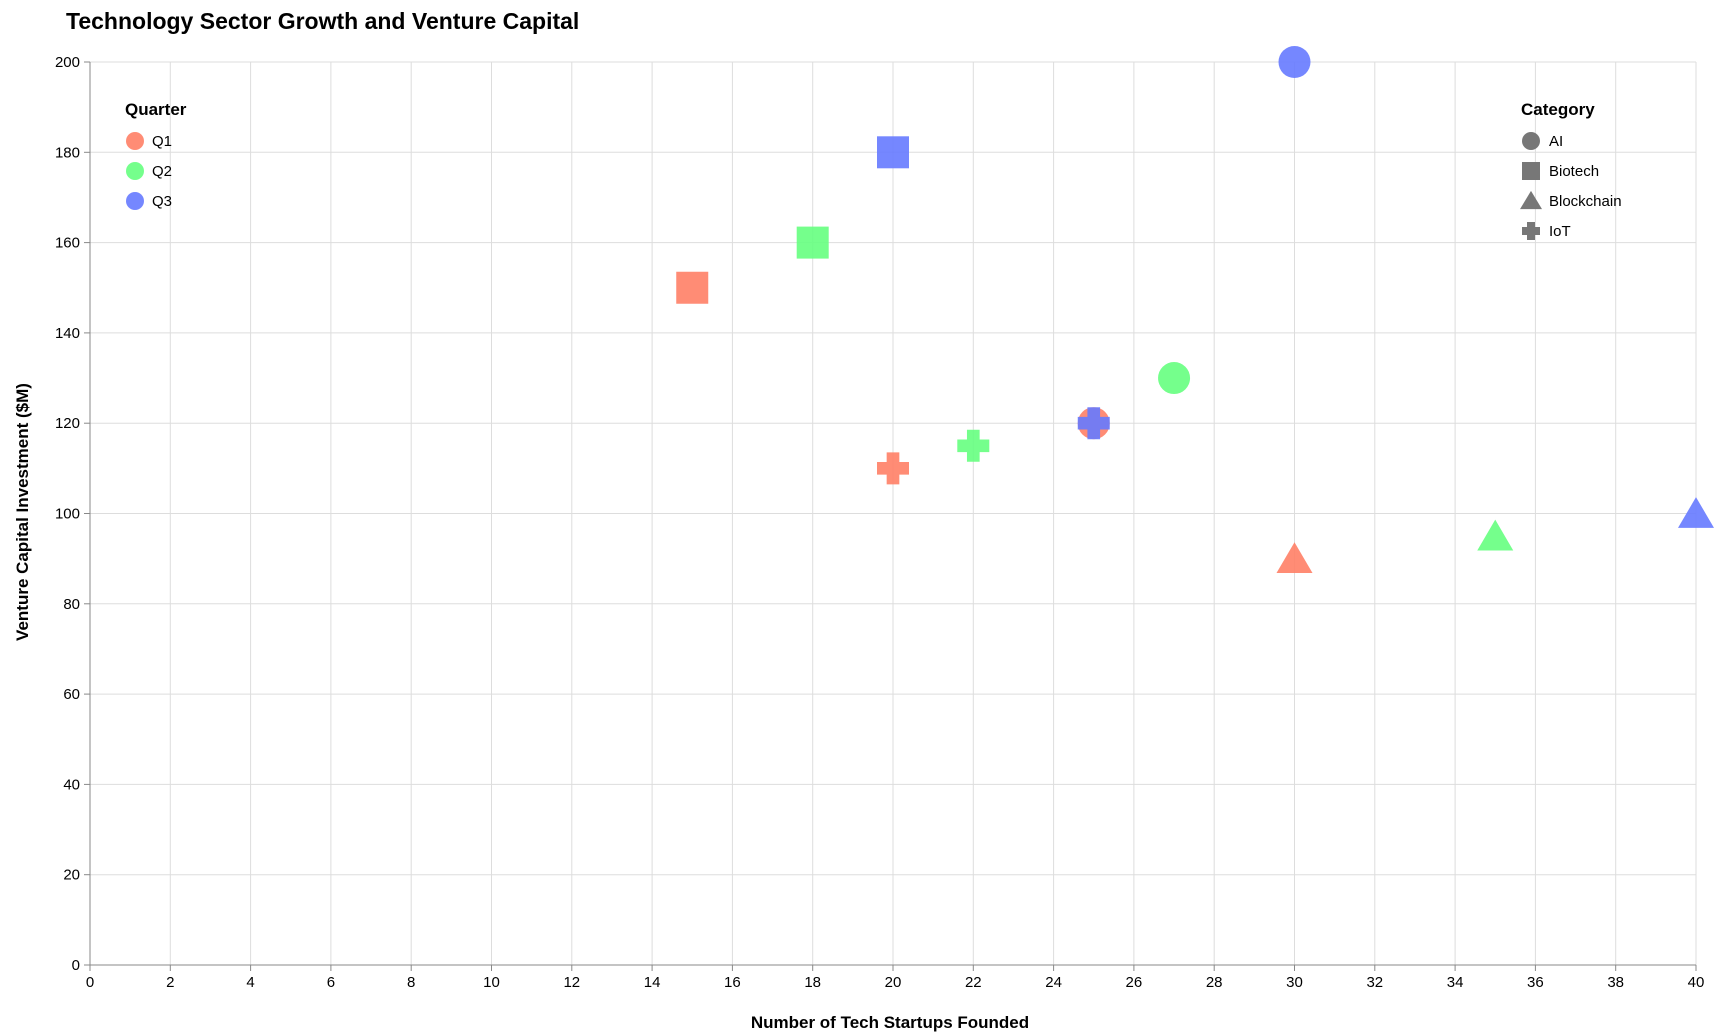  I want to click on data-point-q3-iot, so click(1093, 423).